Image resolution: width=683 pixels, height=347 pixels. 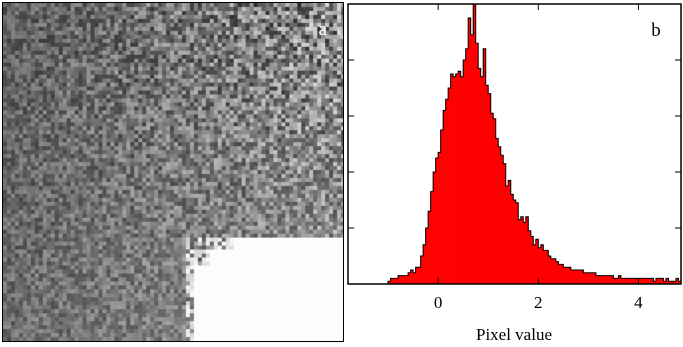 What do you see at coordinates (322, 29) in the screenshot?
I see `panel-label-a: a` at bounding box center [322, 29].